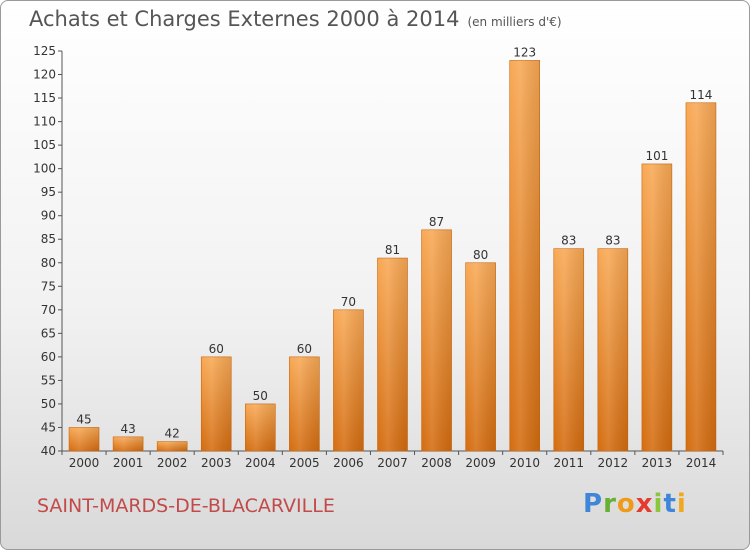 The width and height of the screenshot is (750, 550). Describe the element at coordinates (524, 52) in the screenshot. I see `data-label: 123` at that location.